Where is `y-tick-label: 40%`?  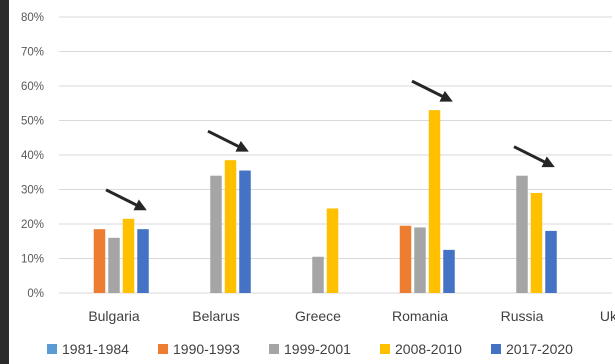 y-tick-label: 40% is located at coordinates (32, 156).